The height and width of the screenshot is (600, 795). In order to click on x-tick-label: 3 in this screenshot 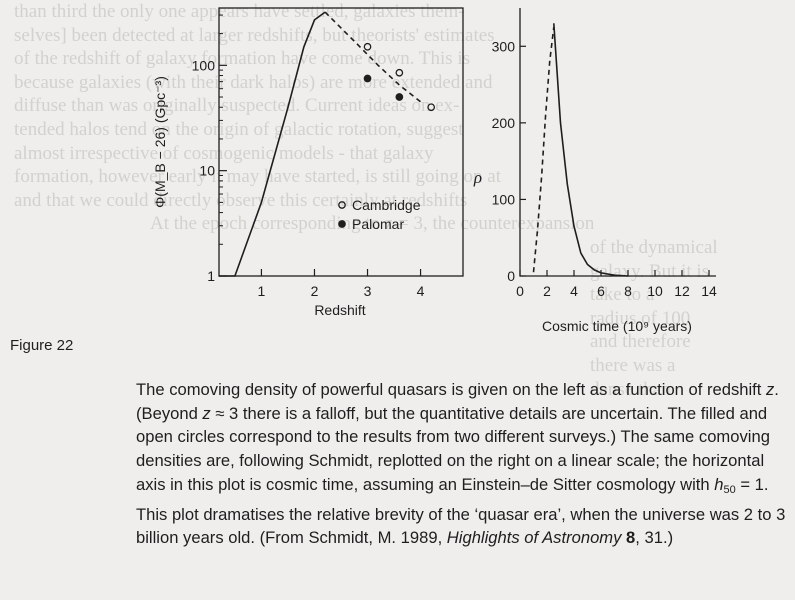, I will do `click(368, 291)`.